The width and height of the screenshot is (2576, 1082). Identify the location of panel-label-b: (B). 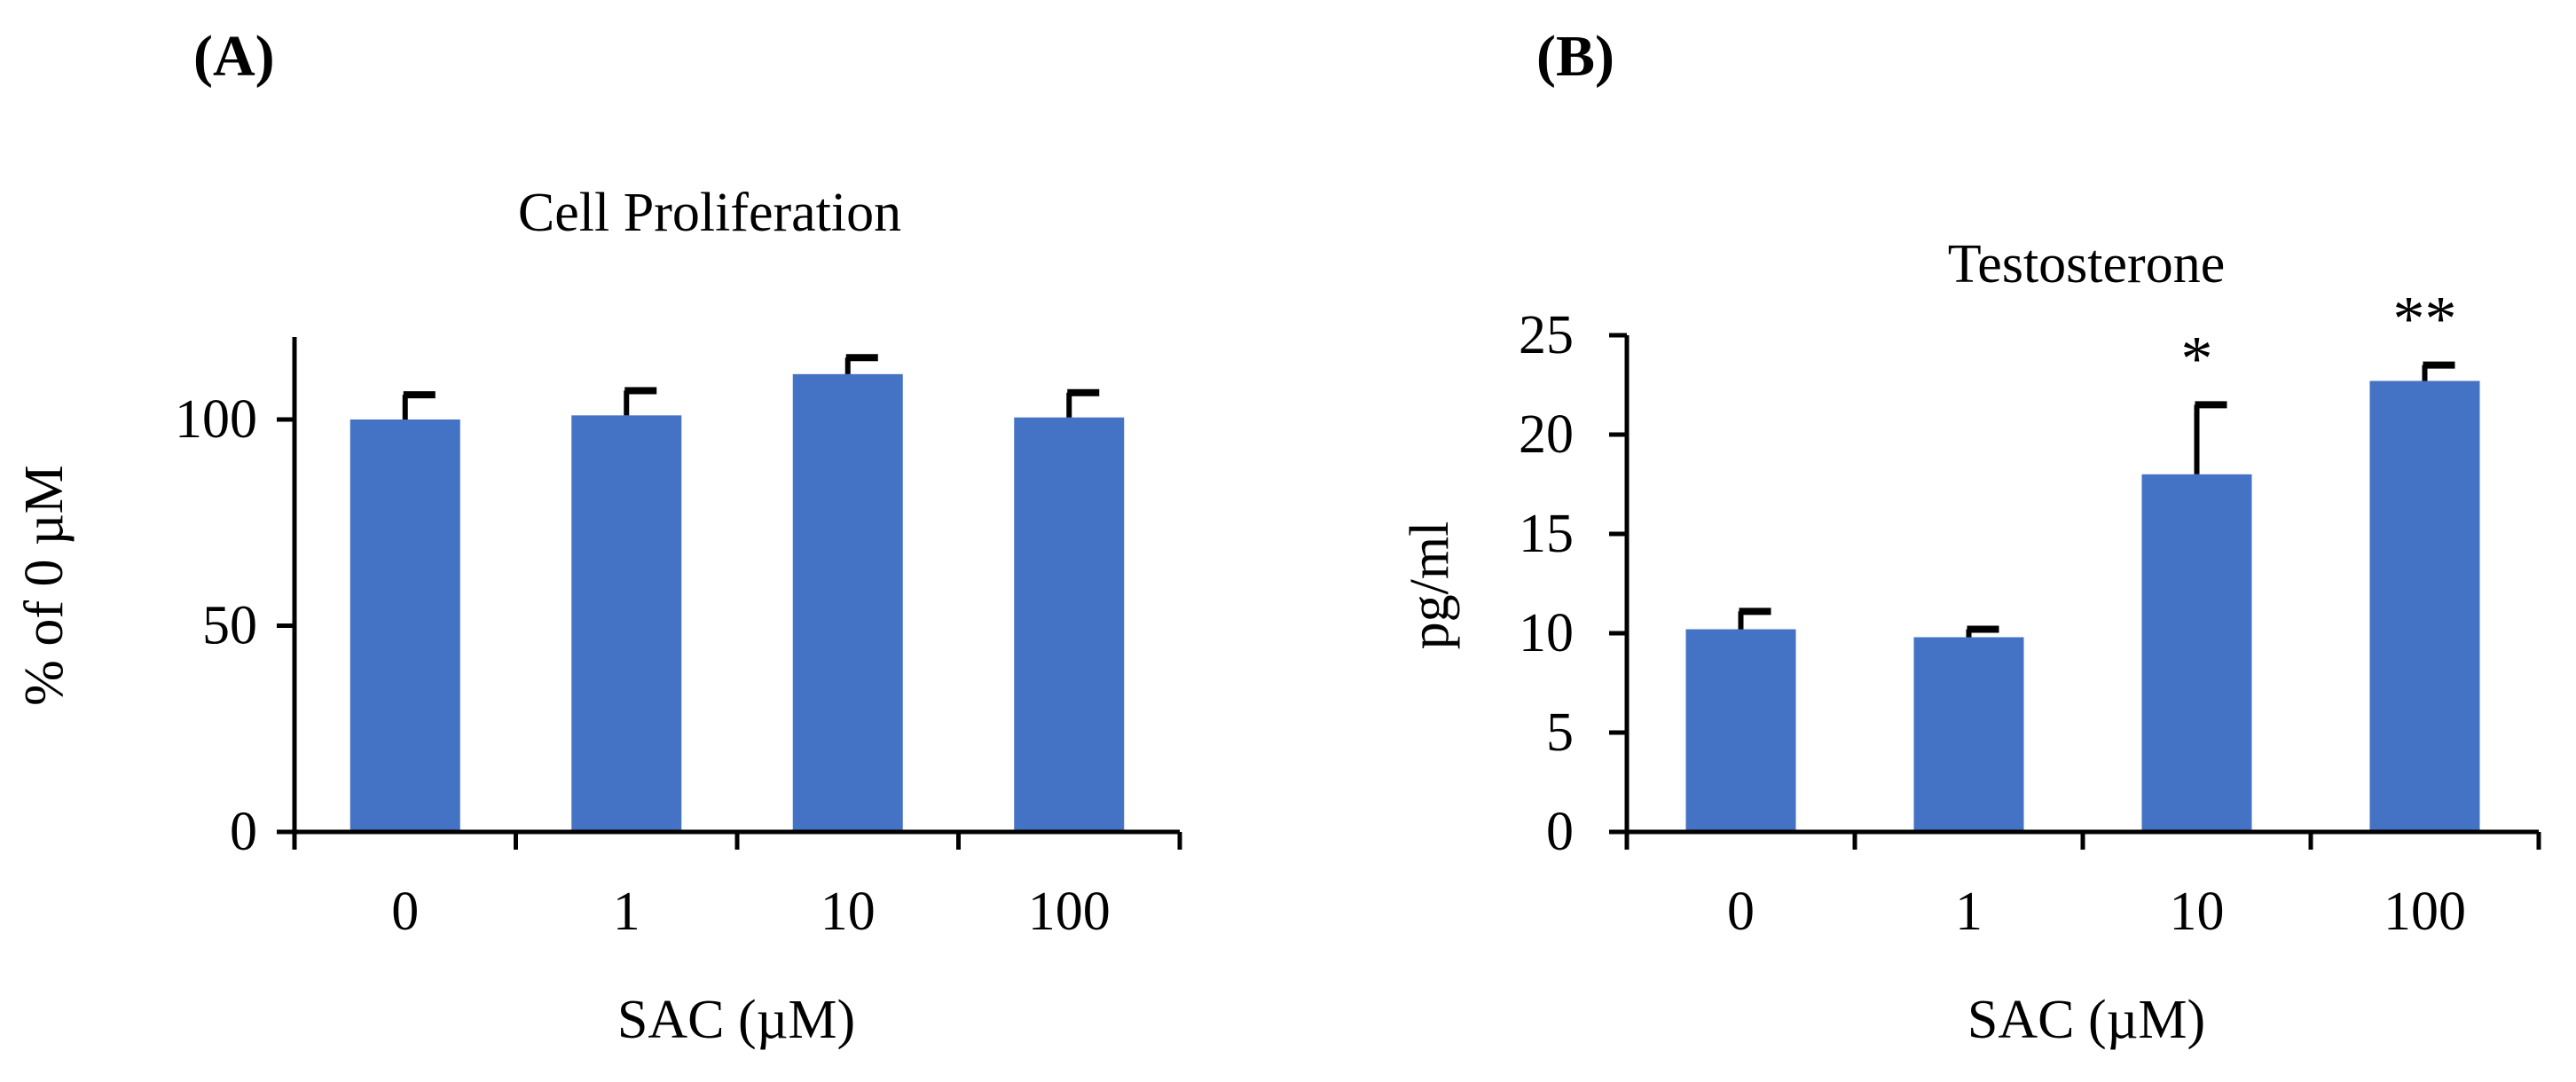
(1575, 56).